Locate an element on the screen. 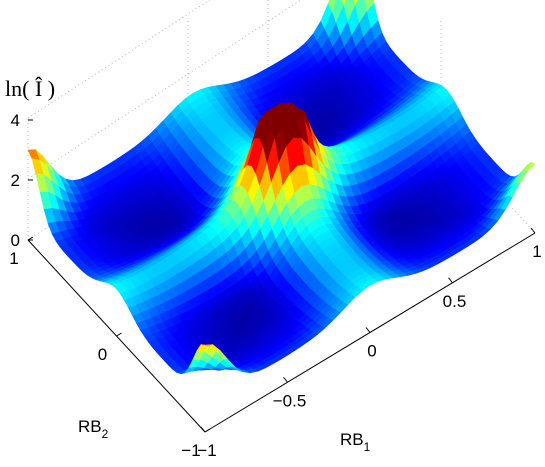 The height and width of the screenshot is (467, 545). y-tick-label: 1 is located at coordinates (13, 258).